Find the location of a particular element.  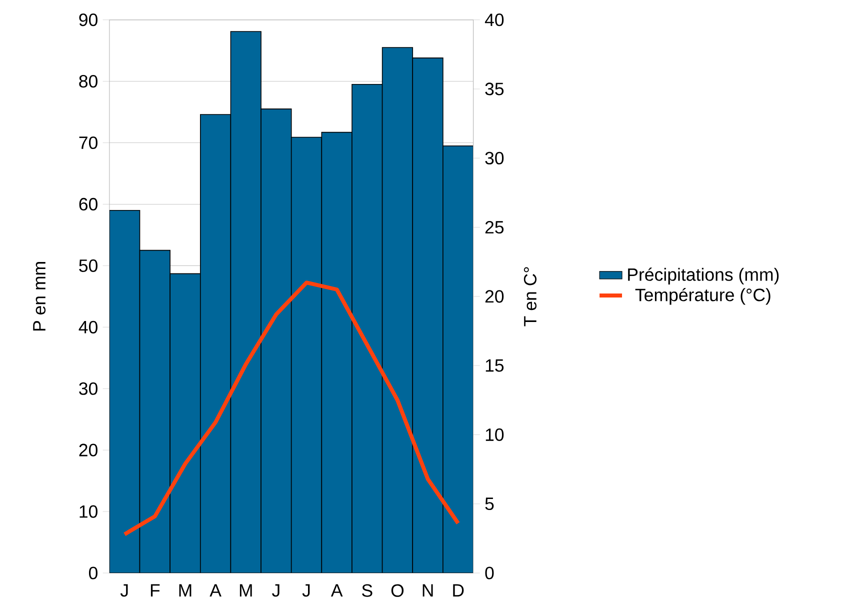

x-tick-label: O is located at coordinates (397, 591).